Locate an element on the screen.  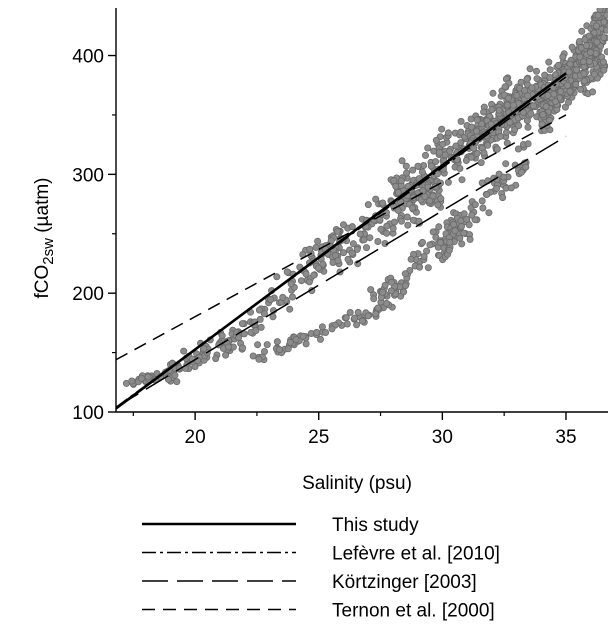
y-tick-label: 100 is located at coordinates (88, 413).